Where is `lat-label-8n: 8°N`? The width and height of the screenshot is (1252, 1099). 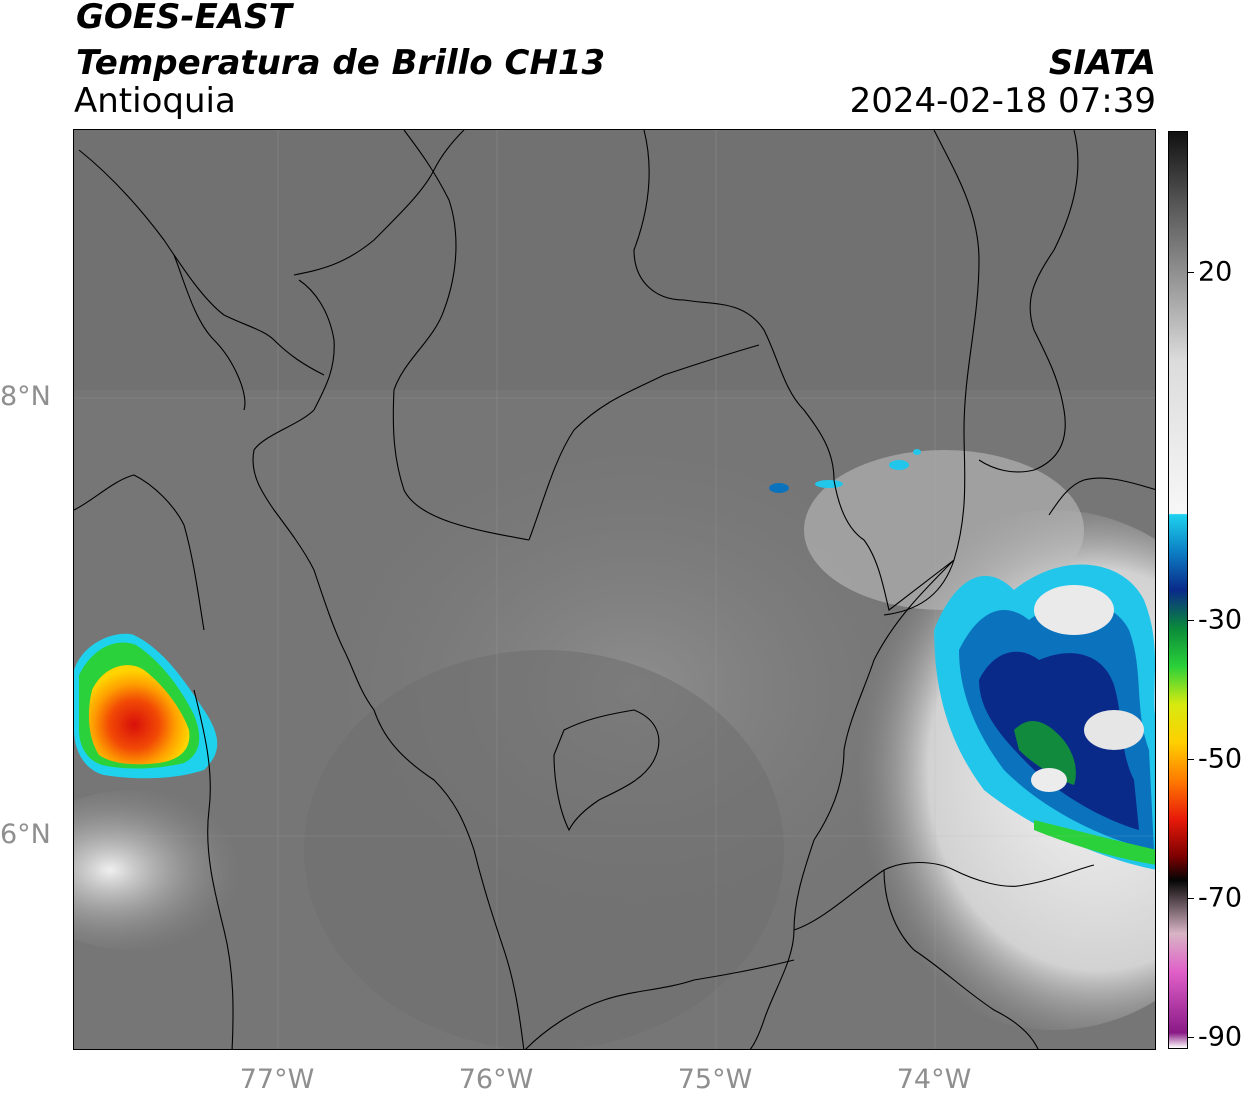
lat-label-8n: 8°N is located at coordinates (25, 396).